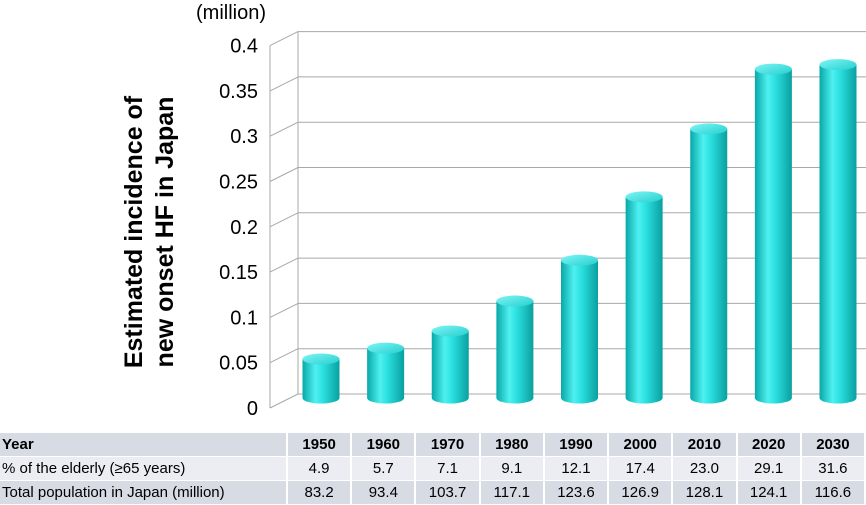 The height and width of the screenshot is (505, 866). What do you see at coordinates (641, 445) in the screenshot?
I see `year-cell: 2000` at bounding box center [641, 445].